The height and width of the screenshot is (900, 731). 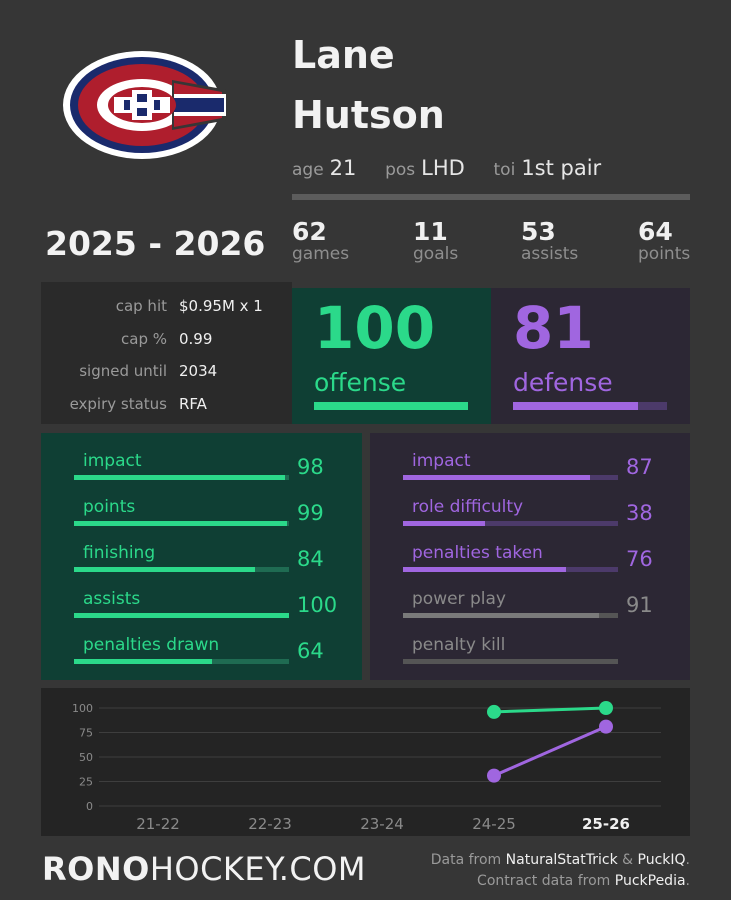 I want to click on credit-source: PuckIQ, so click(x=661, y=860).